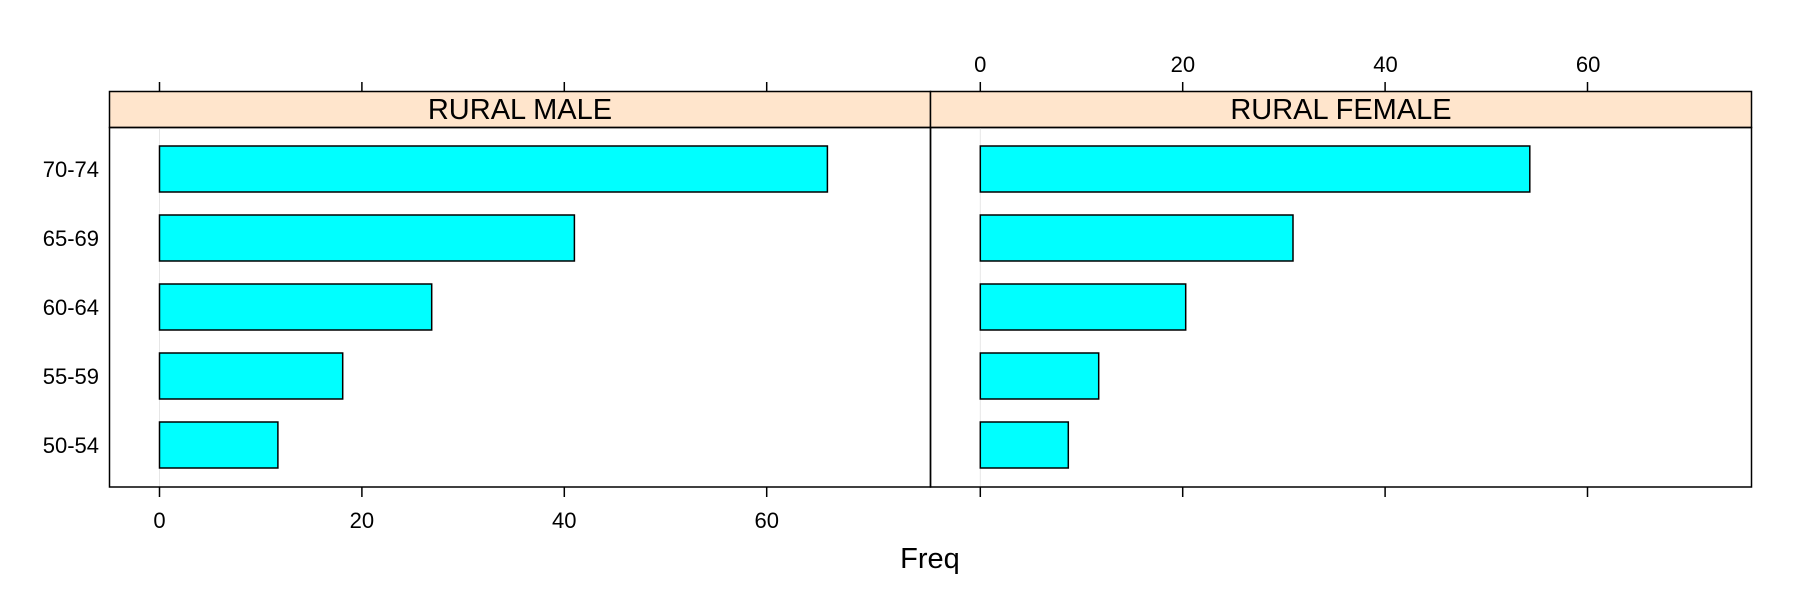 The image size is (1800, 600). I want to click on category-label: 60-64, so click(71, 307).